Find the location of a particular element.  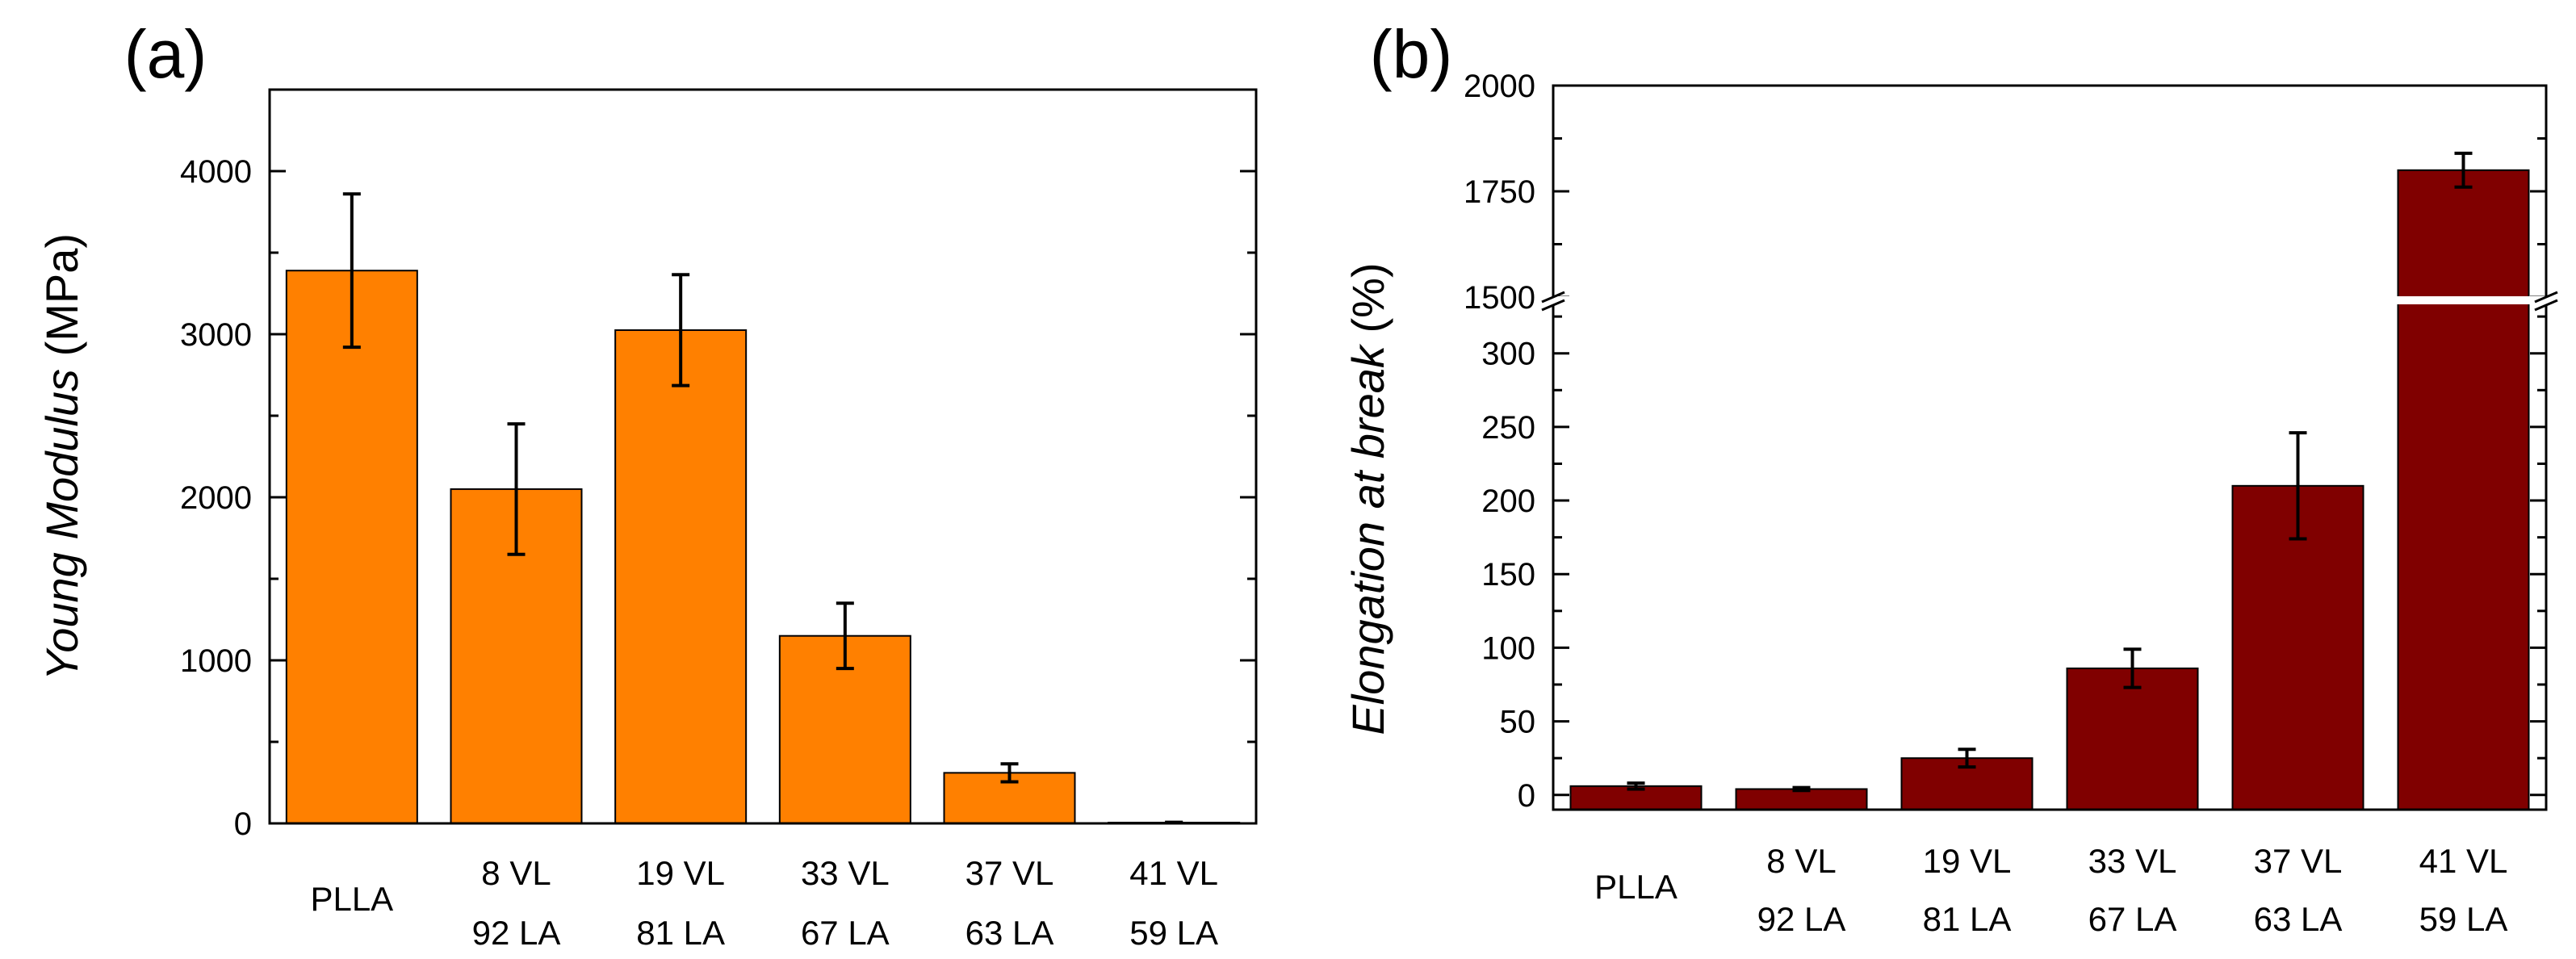

y-tick-label: 200 is located at coordinates (1508, 501).